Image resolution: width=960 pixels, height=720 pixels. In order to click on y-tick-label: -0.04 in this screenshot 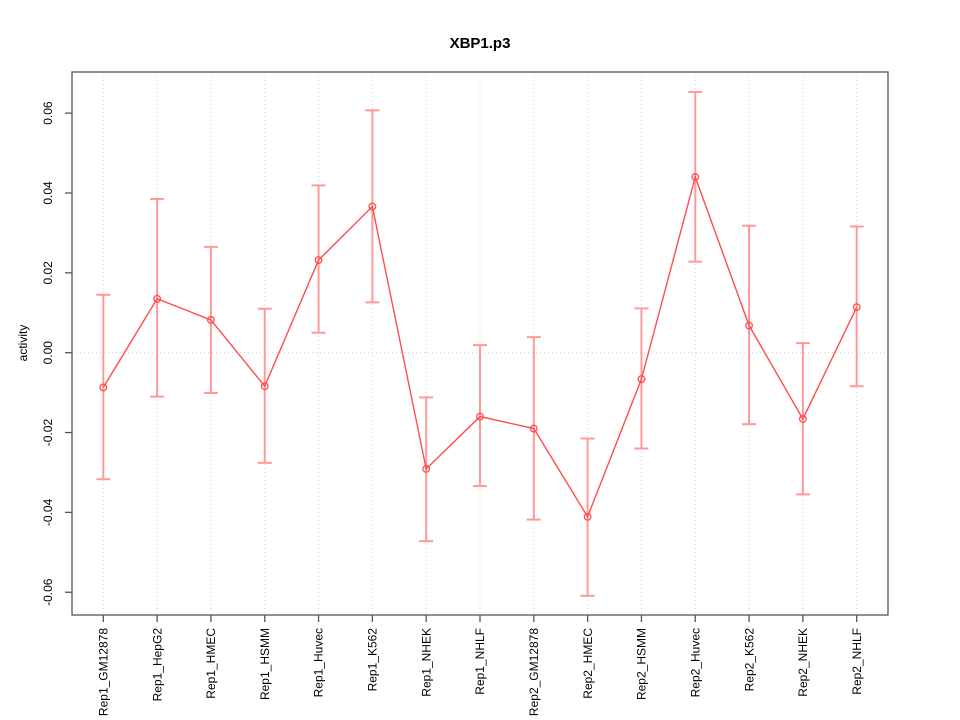, I will do `click(48, 512)`.